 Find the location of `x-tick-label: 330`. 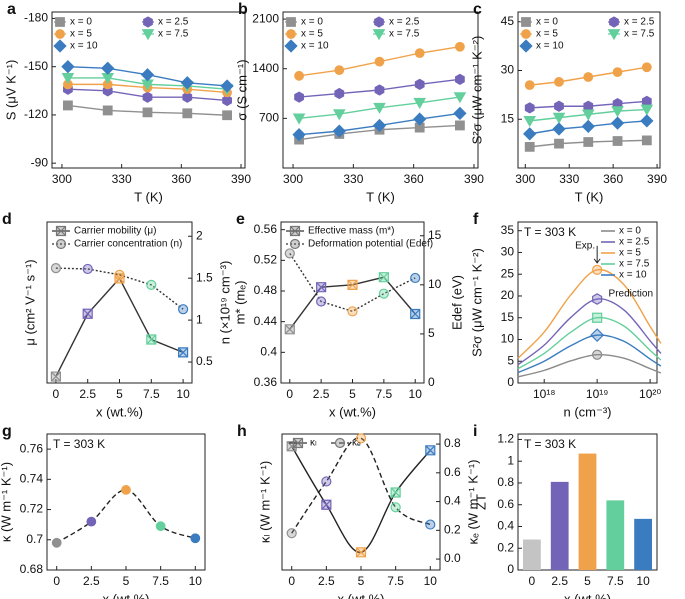

x-tick-label: 330 is located at coordinates (122, 179).